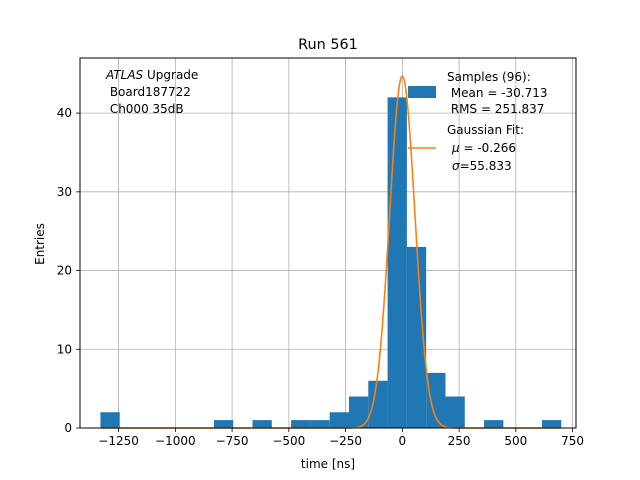 Image resolution: width=640 pixels, height=480 pixels. Describe the element at coordinates (175, 441) in the screenshot. I see `x-tick-label-1: −1000` at that location.